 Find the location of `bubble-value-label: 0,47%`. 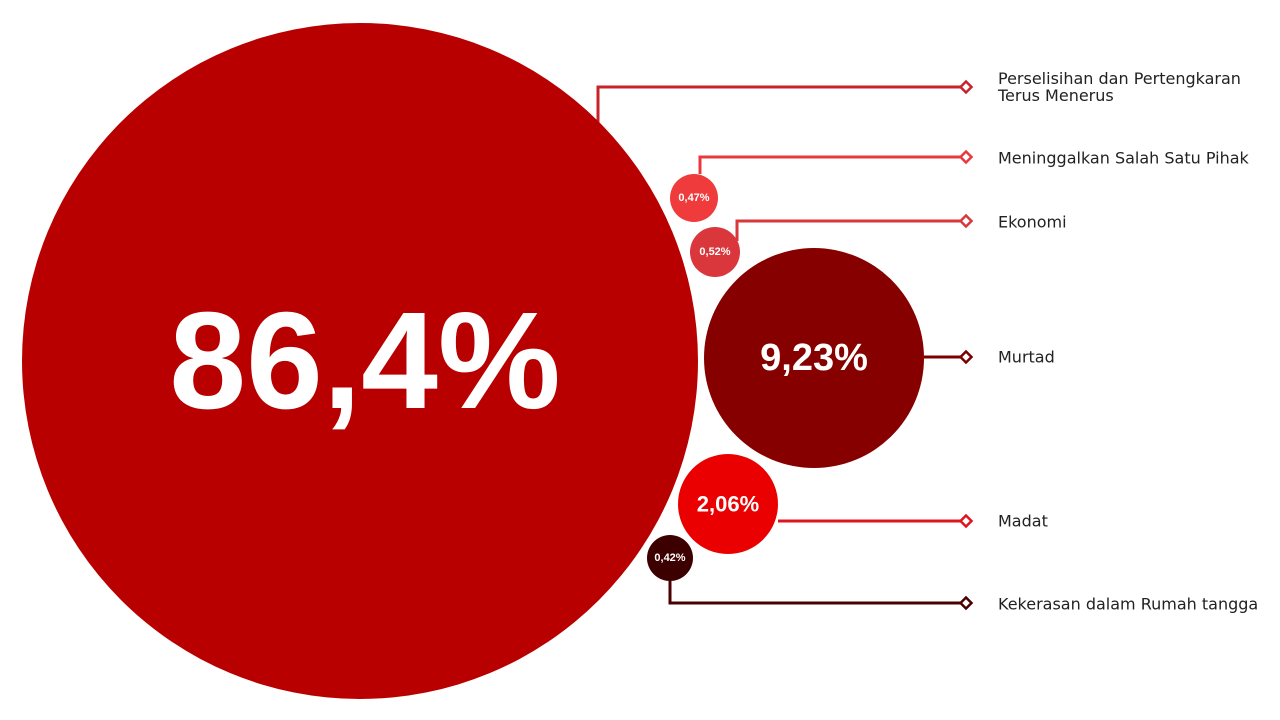

bubble-value-label: 0,47% is located at coordinates (693, 198).